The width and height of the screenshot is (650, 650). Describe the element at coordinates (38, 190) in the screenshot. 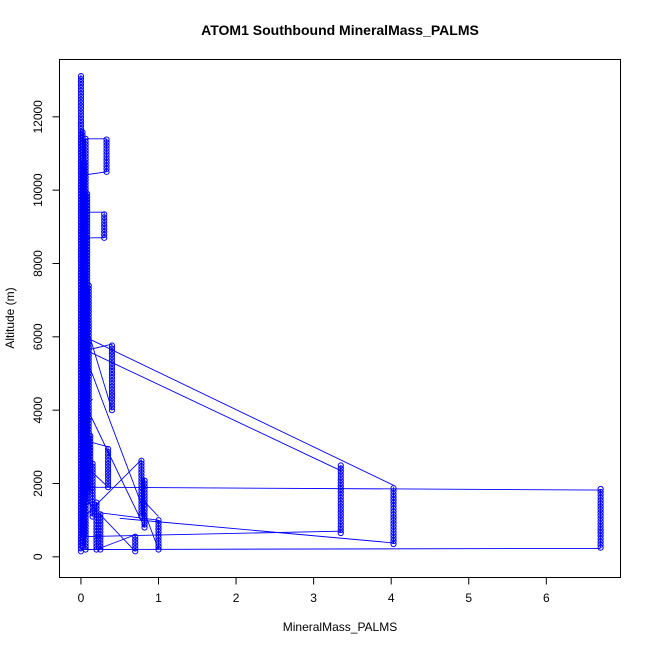

I see `y-tick-label: 10000` at that location.